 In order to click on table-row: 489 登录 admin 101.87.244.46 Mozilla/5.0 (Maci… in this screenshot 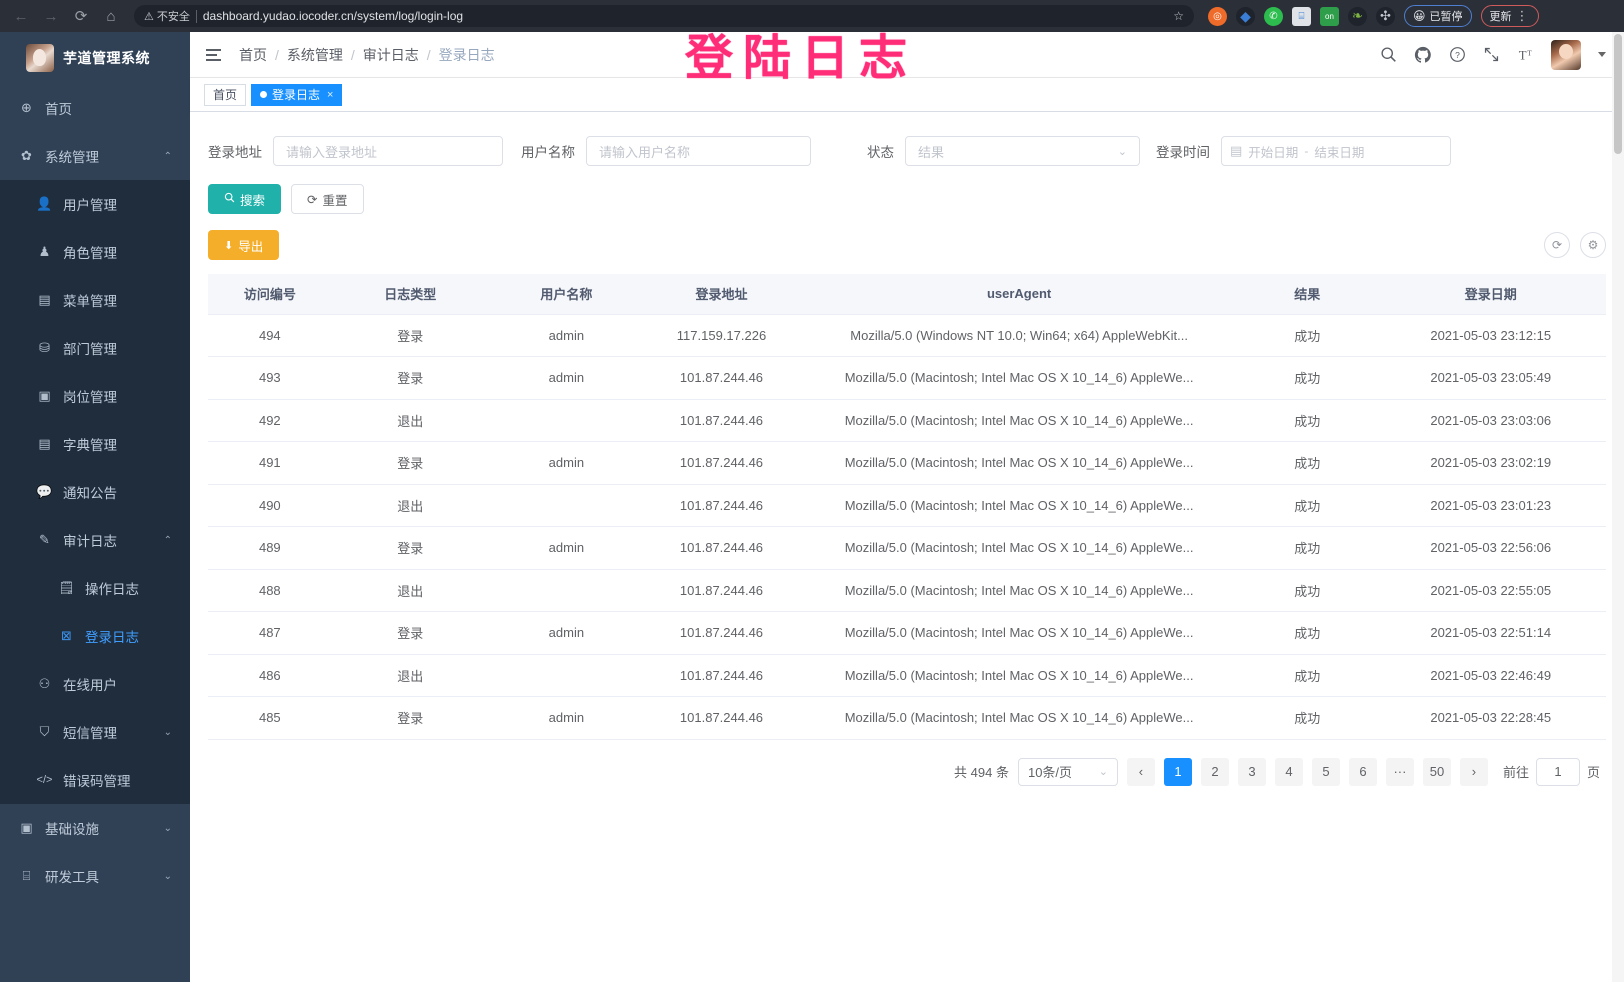, I will do `click(907, 548)`.